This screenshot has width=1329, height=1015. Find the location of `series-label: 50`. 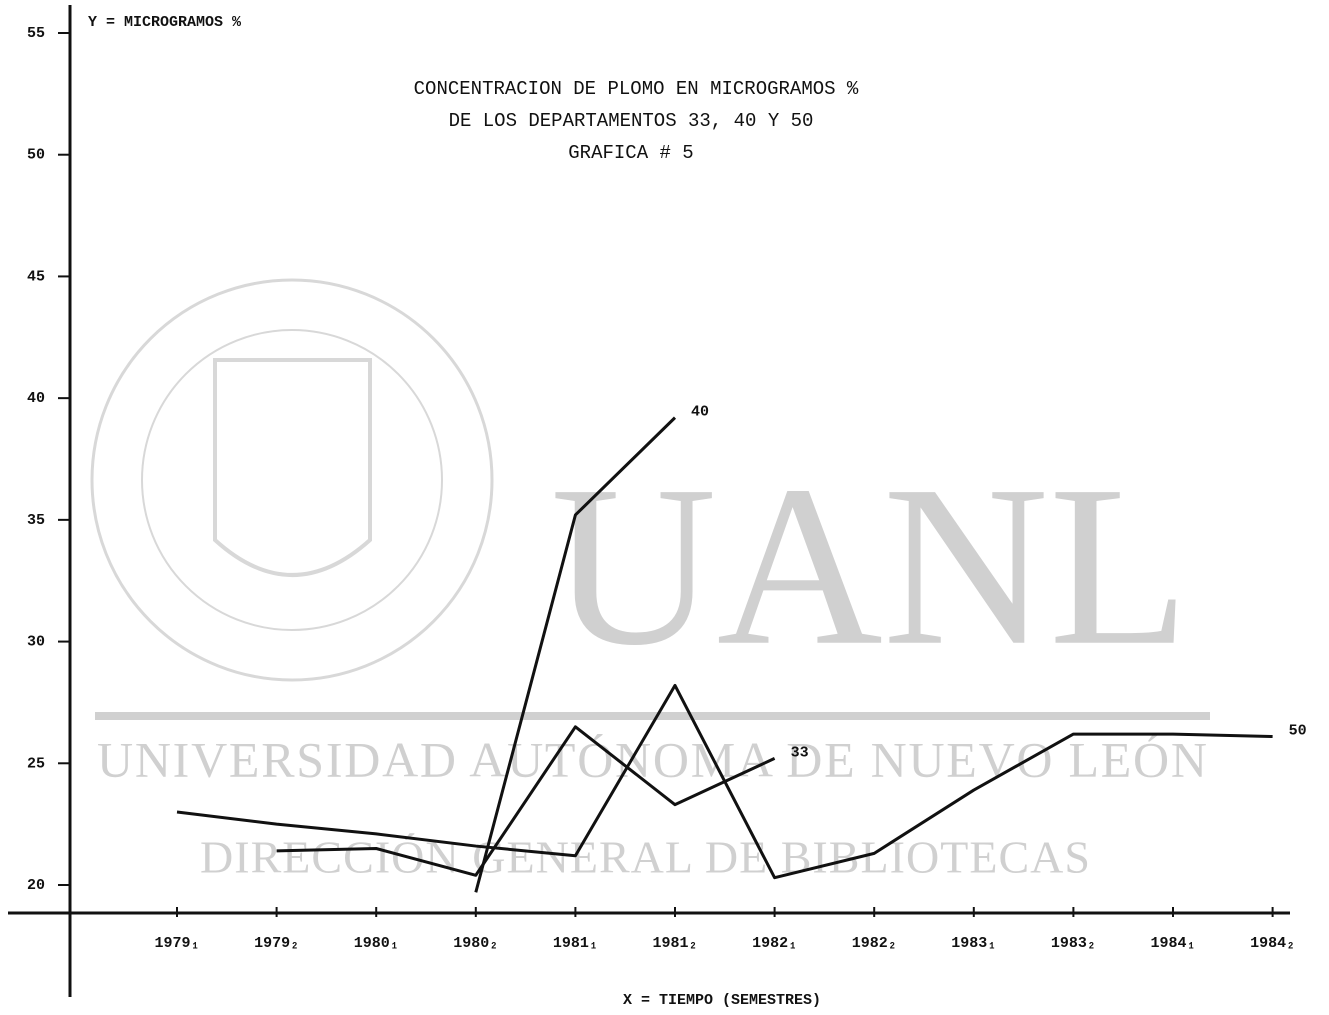

series-label: 50 is located at coordinates (1298, 730).